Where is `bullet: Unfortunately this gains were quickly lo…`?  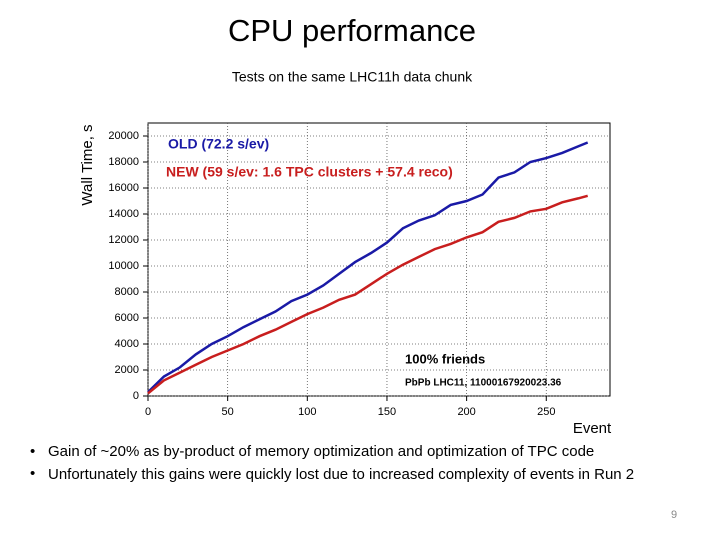 bullet: Unfortunately this gains were quickly lo… is located at coordinates (341, 474).